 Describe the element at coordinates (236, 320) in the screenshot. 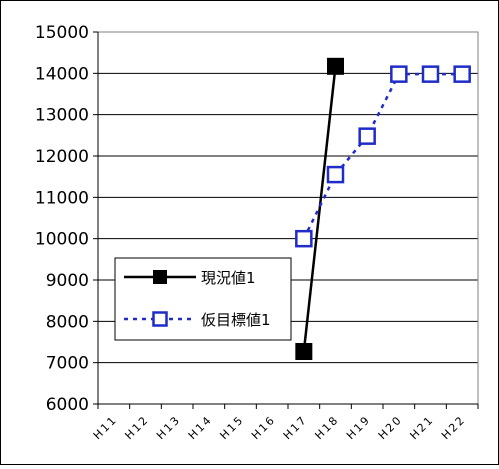

I see `legend-label: 仮目標値1` at that location.